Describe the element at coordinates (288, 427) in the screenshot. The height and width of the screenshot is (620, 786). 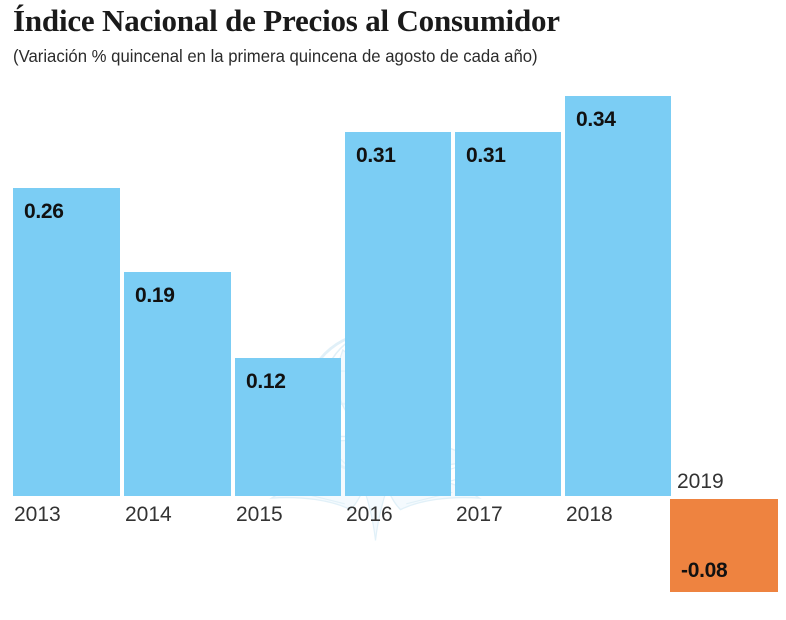
I see `bar-2015: 0.12` at that location.